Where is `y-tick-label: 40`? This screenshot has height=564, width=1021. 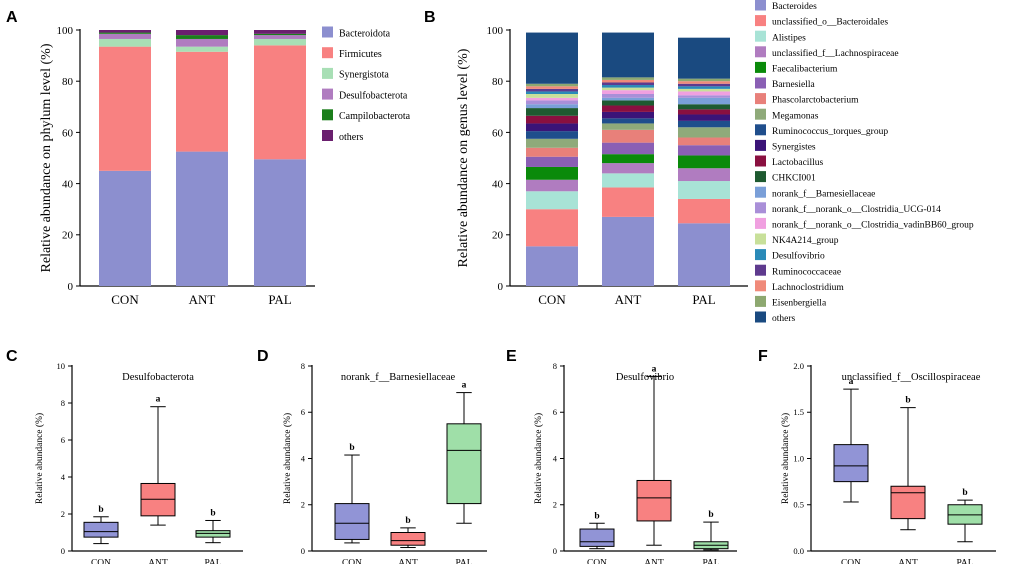 y-tick-label: 40 is located at coordinates (498, 184).